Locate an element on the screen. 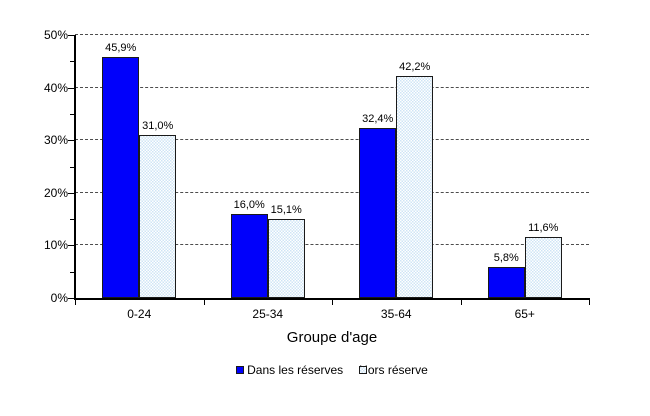 The image size is (650, 416). y-tick-label: 50% is located at coordinates (55, 35).